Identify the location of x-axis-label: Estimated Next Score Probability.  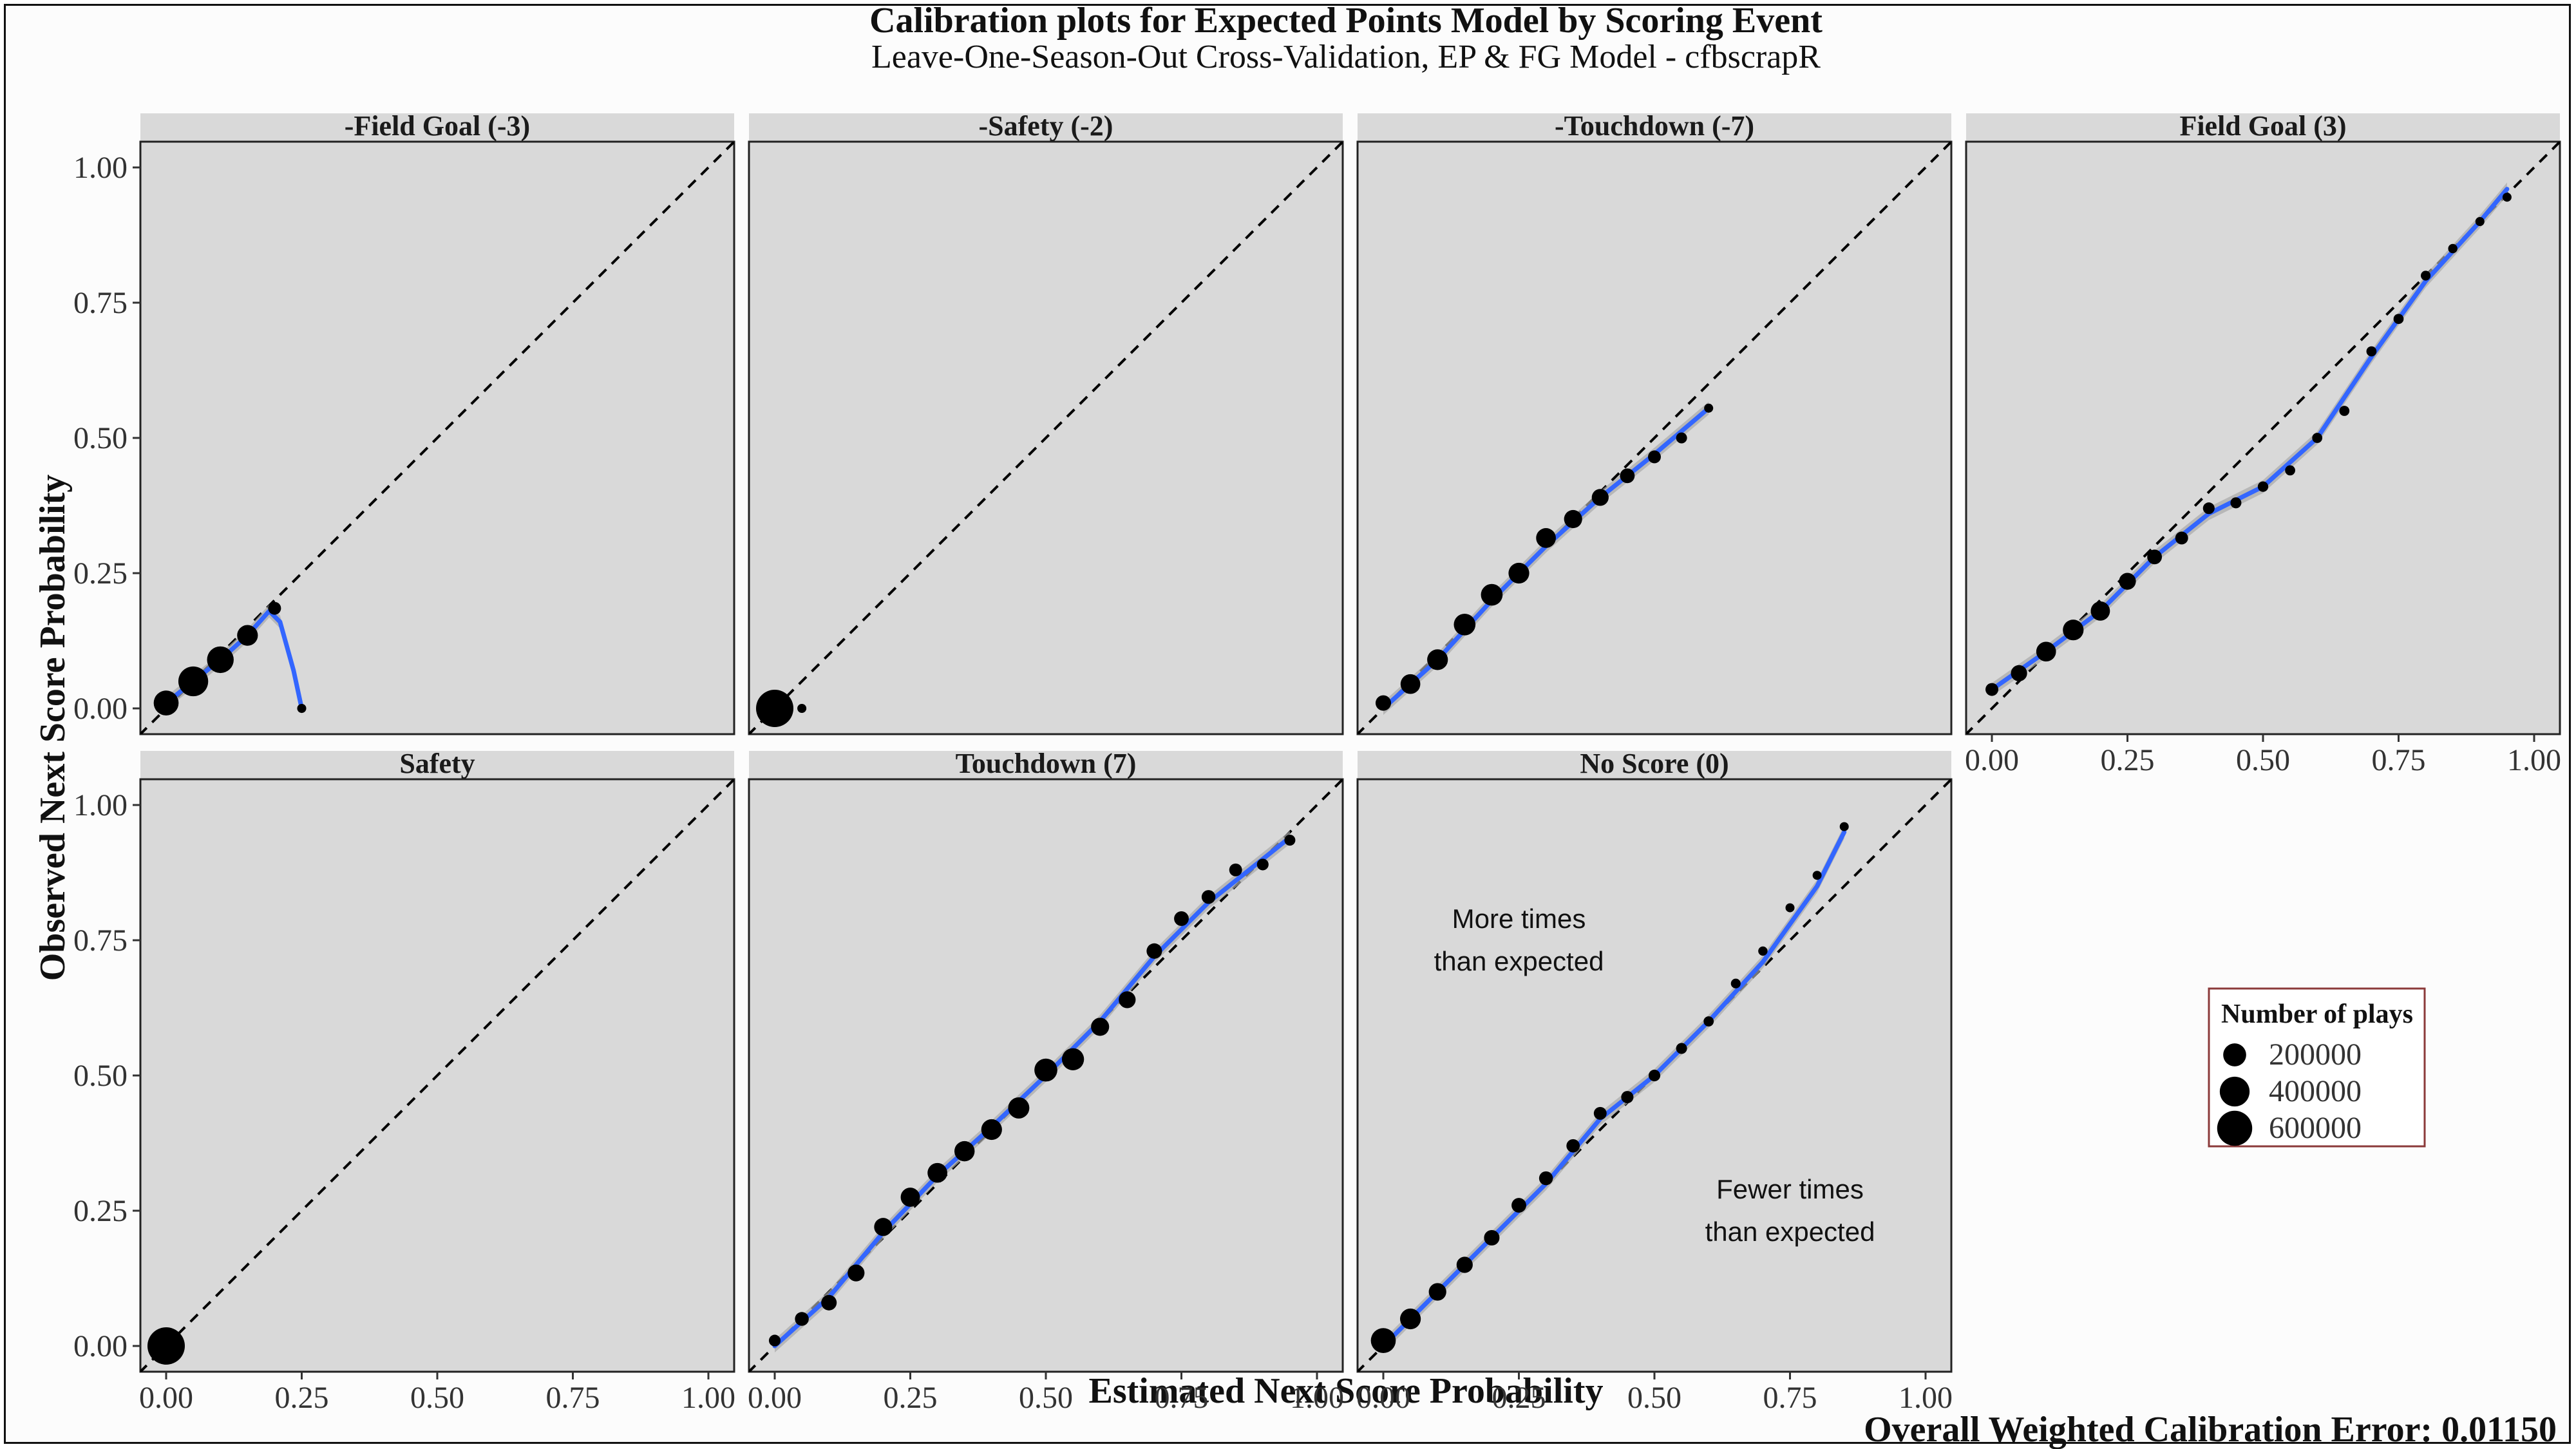
(1347, 1391).